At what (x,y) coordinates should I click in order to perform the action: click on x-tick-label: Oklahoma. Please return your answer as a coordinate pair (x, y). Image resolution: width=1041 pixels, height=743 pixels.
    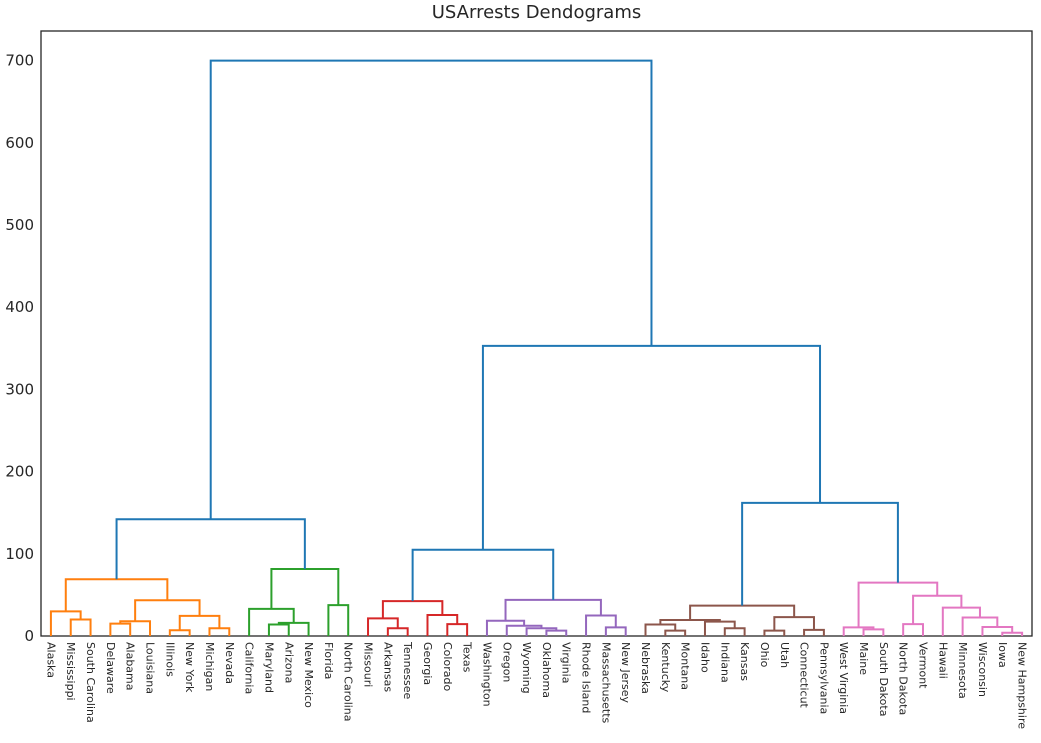
    Looking at the image, I should click on (546, 670).